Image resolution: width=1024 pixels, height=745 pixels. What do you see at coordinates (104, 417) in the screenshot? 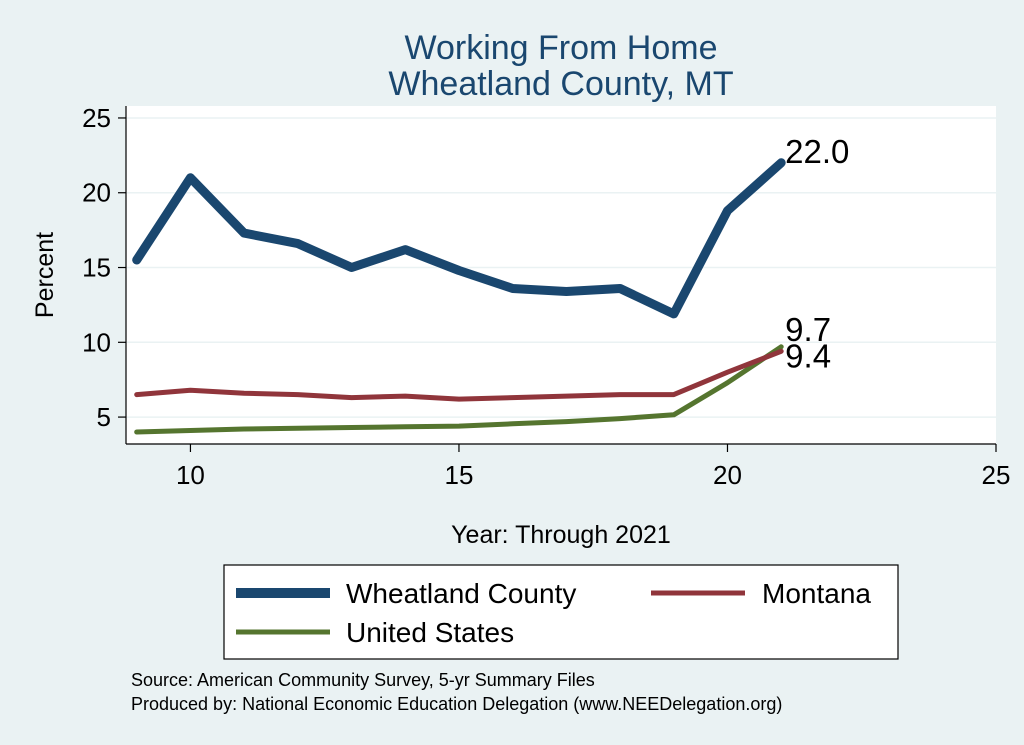
I see `y-tick-label-5: 5` at bounding box center [104, 417].